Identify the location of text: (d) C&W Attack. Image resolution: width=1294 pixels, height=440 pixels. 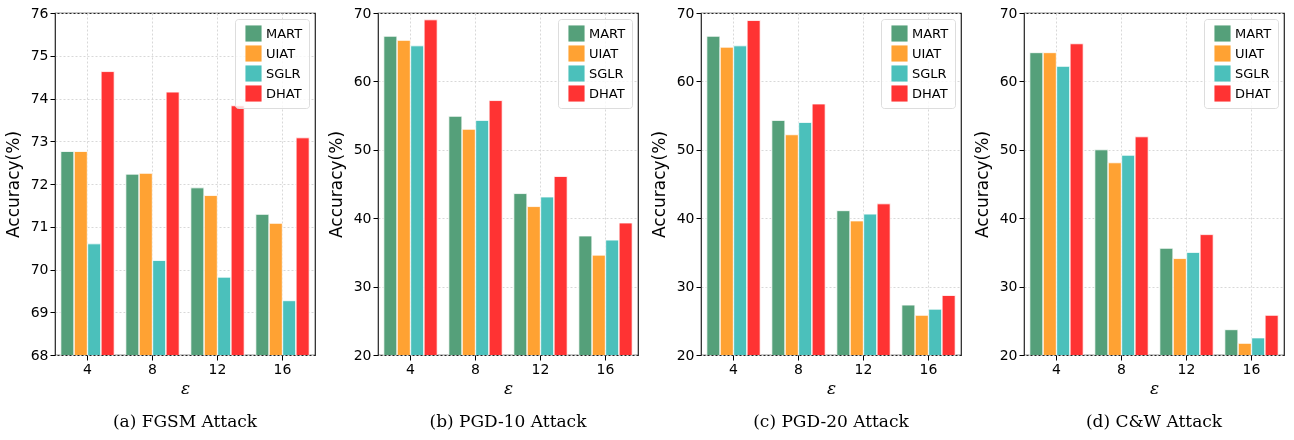
(1154, 421).